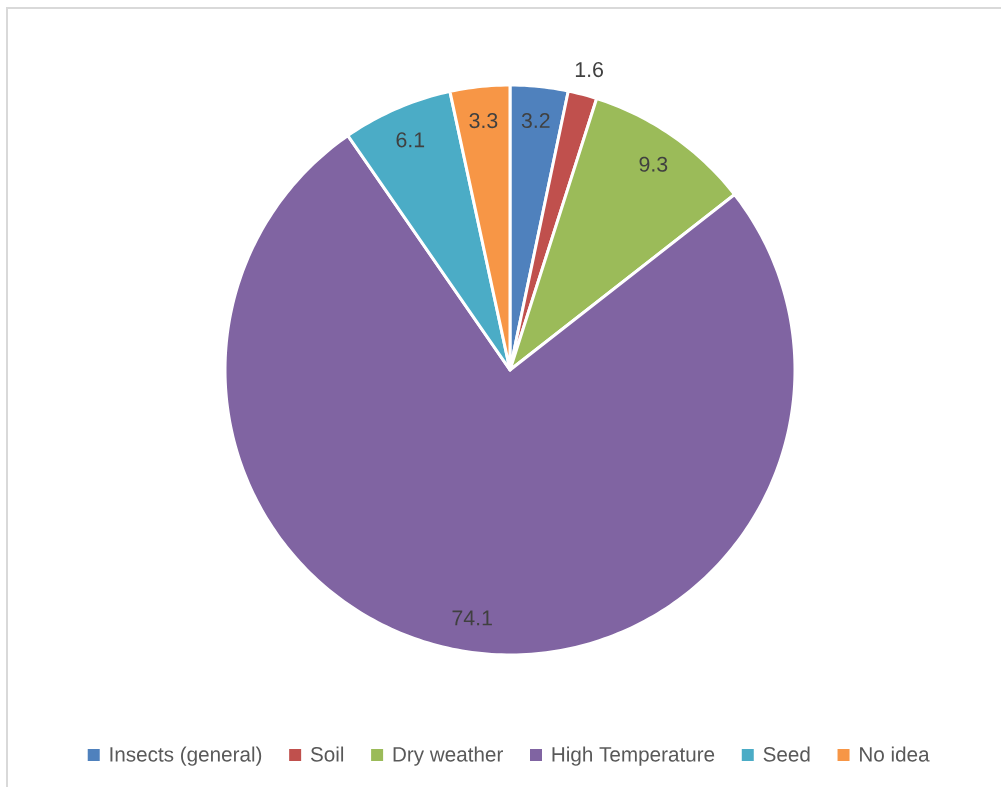  What do you see at coordinates (786, 754) in the screenshot?
I see `legend-label: Seed` at bounding box center [786, 754].